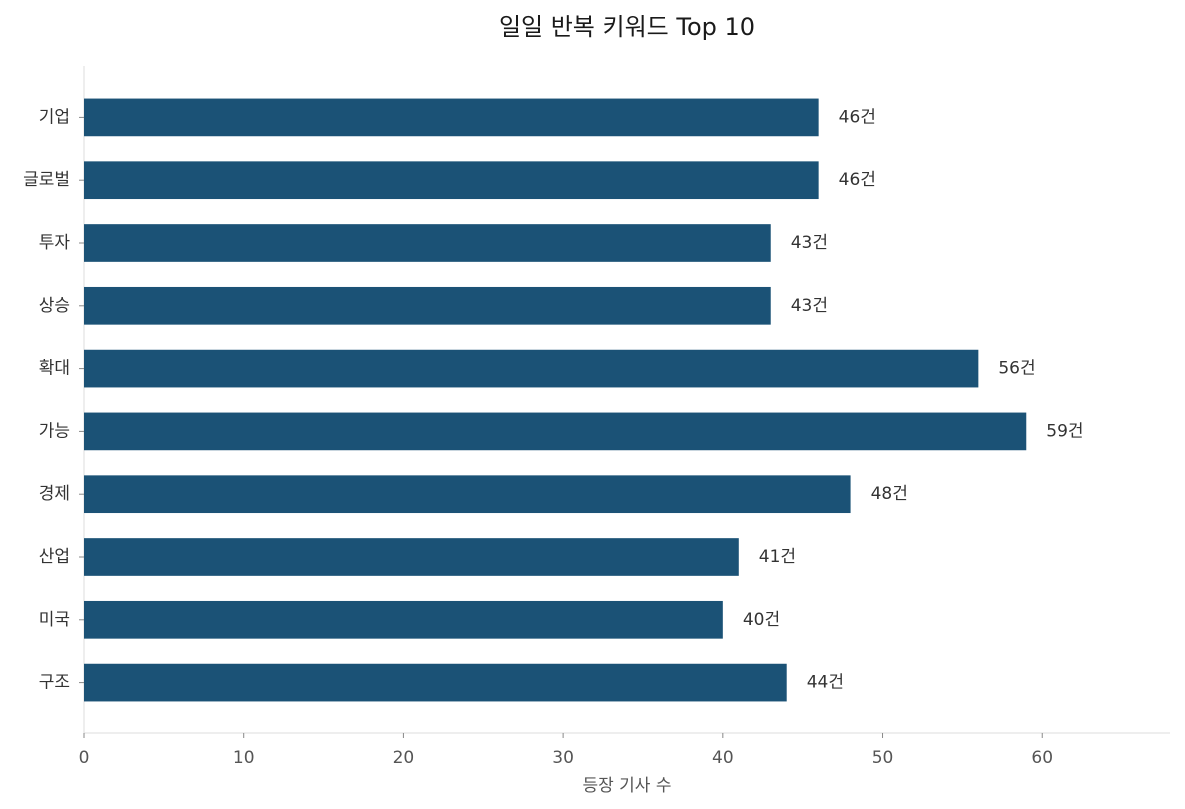 This screenshot has width=1185, height=809. I want to click on x-tick-label: 20, so click(404, 758).